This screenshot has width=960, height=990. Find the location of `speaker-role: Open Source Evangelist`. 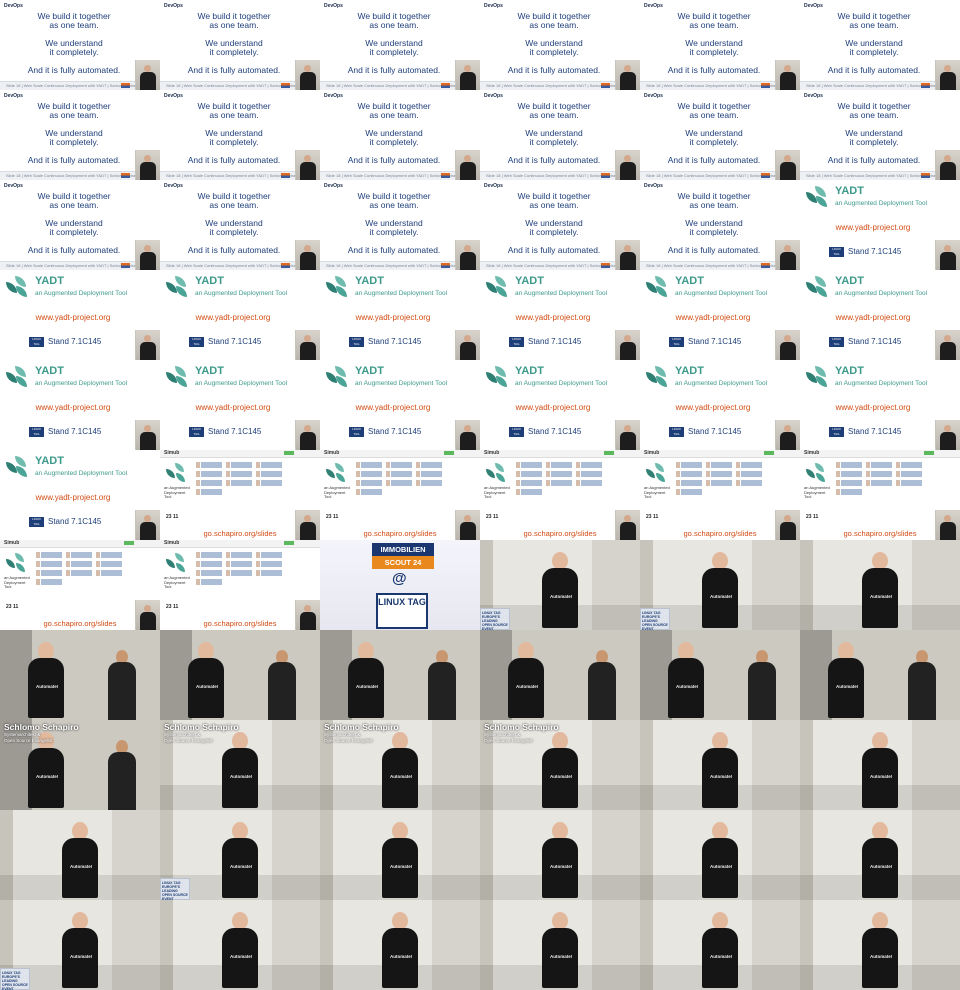

speaker-role: Open Source Evangelist is located at coordinates (188, 740).